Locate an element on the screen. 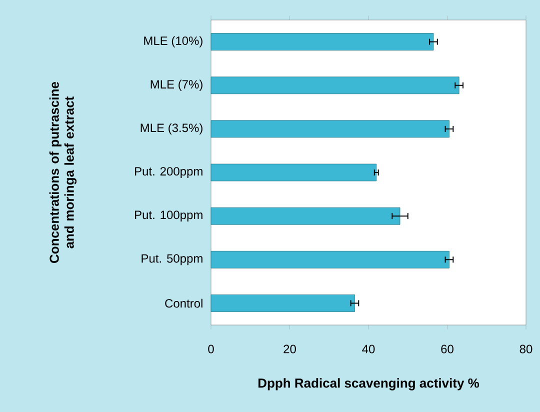 Image resolution: width=540 pixels, height=412 pixels. x-tick-label: 40 is located at coordinates (368, 349).